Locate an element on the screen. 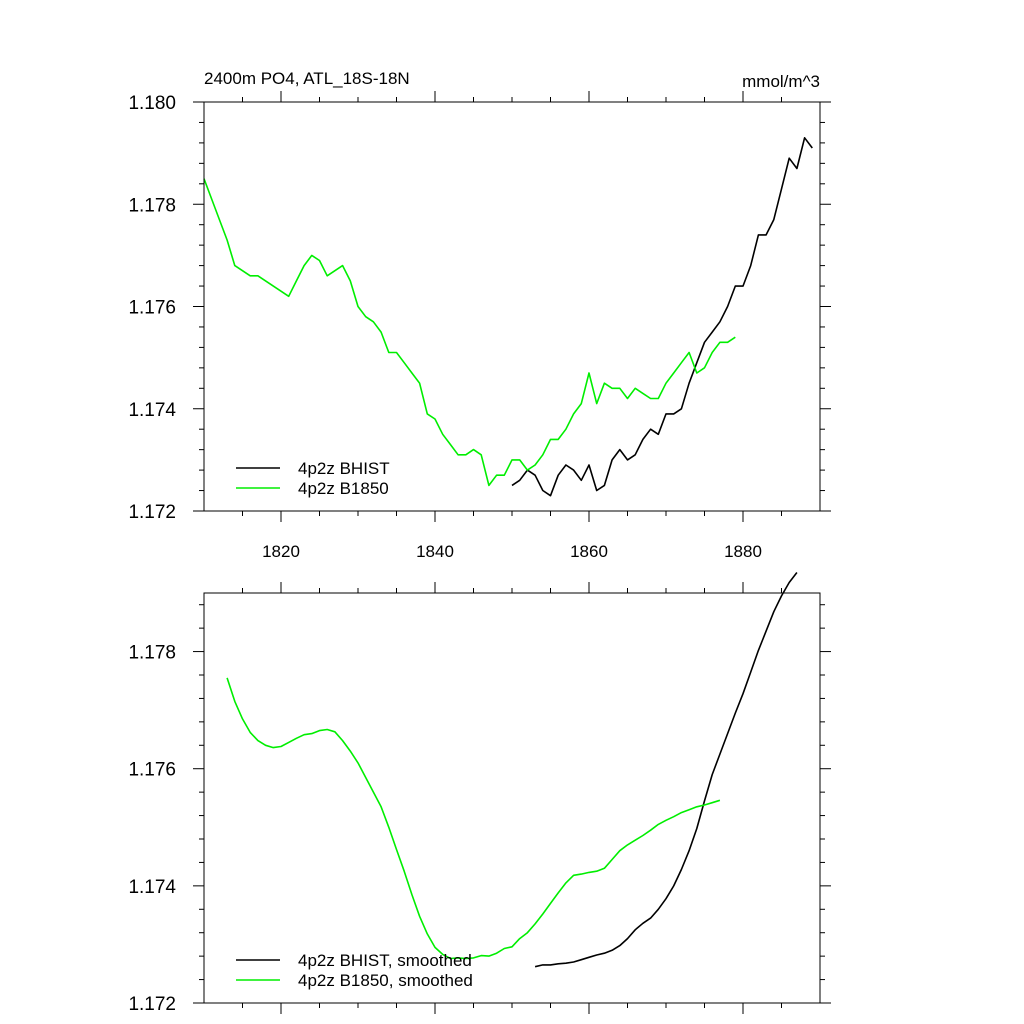 The image size is (1024, 1024). top-legend-label-0: 4p2z BHIST is located at coordinates (344, 468).